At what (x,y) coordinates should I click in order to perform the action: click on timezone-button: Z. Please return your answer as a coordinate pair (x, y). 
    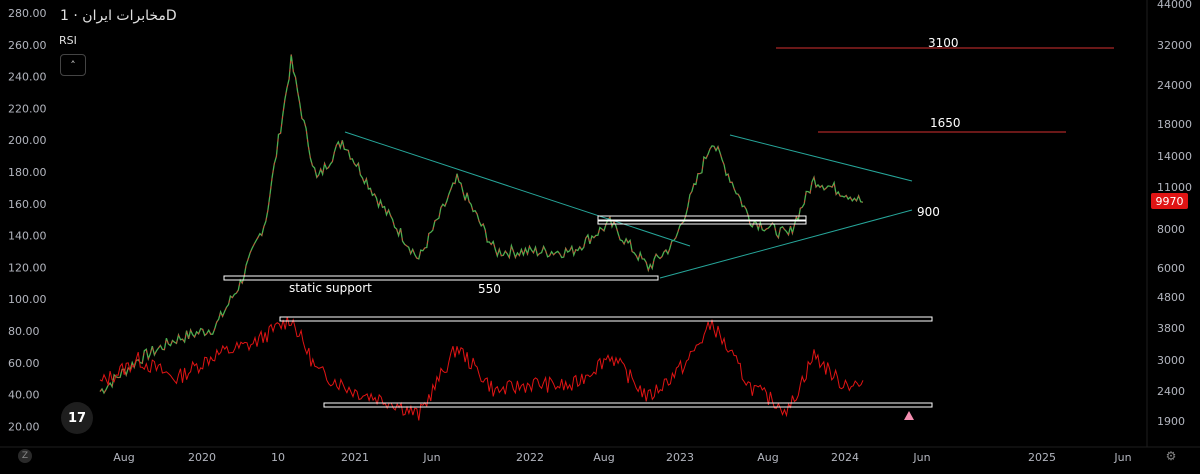
    Looking at the image, I should click on (25, 456).